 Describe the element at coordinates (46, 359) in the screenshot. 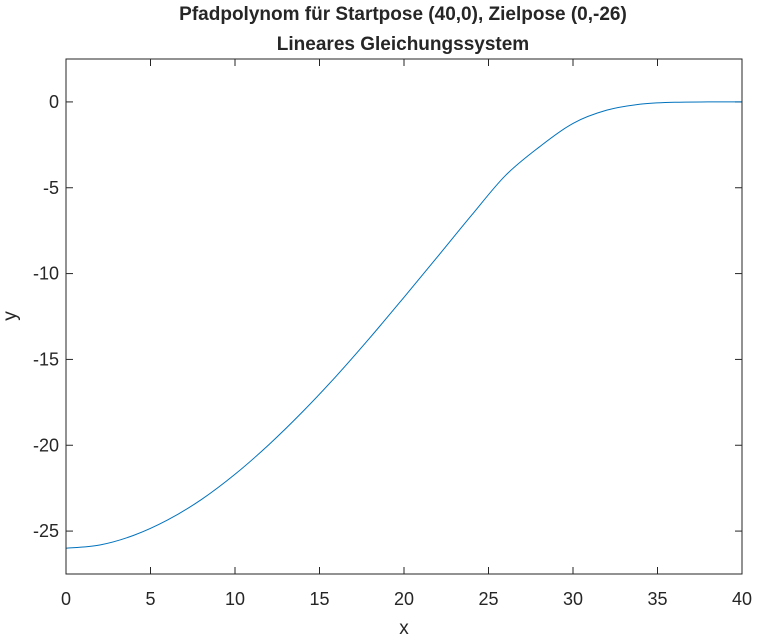

I see `y-tick-label: -15` at that location.